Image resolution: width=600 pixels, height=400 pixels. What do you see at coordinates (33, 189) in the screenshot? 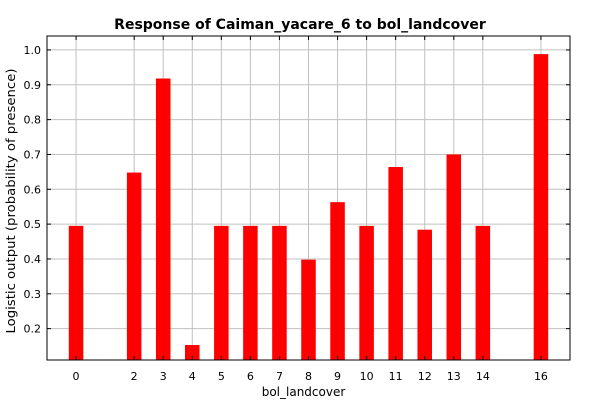
I see `y-tick-label: 0.6` at bounding box center [33, 189].